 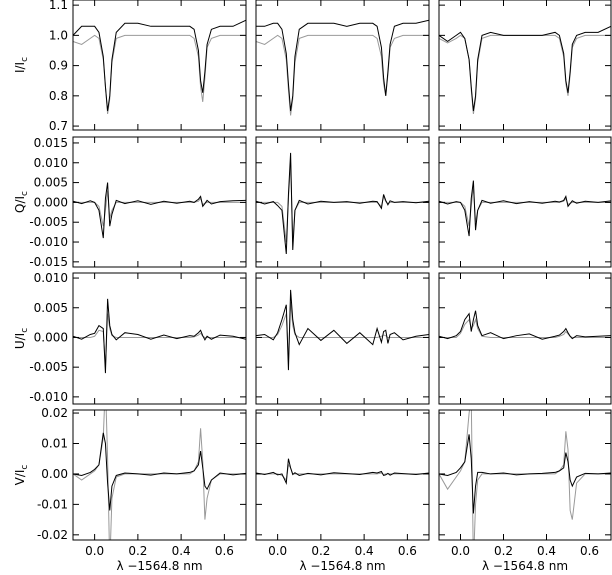 What do you see at coordinates (48, 262) in the screenshot?
I see `y-tick-label: -0.015` at bounding box center [48, 262].